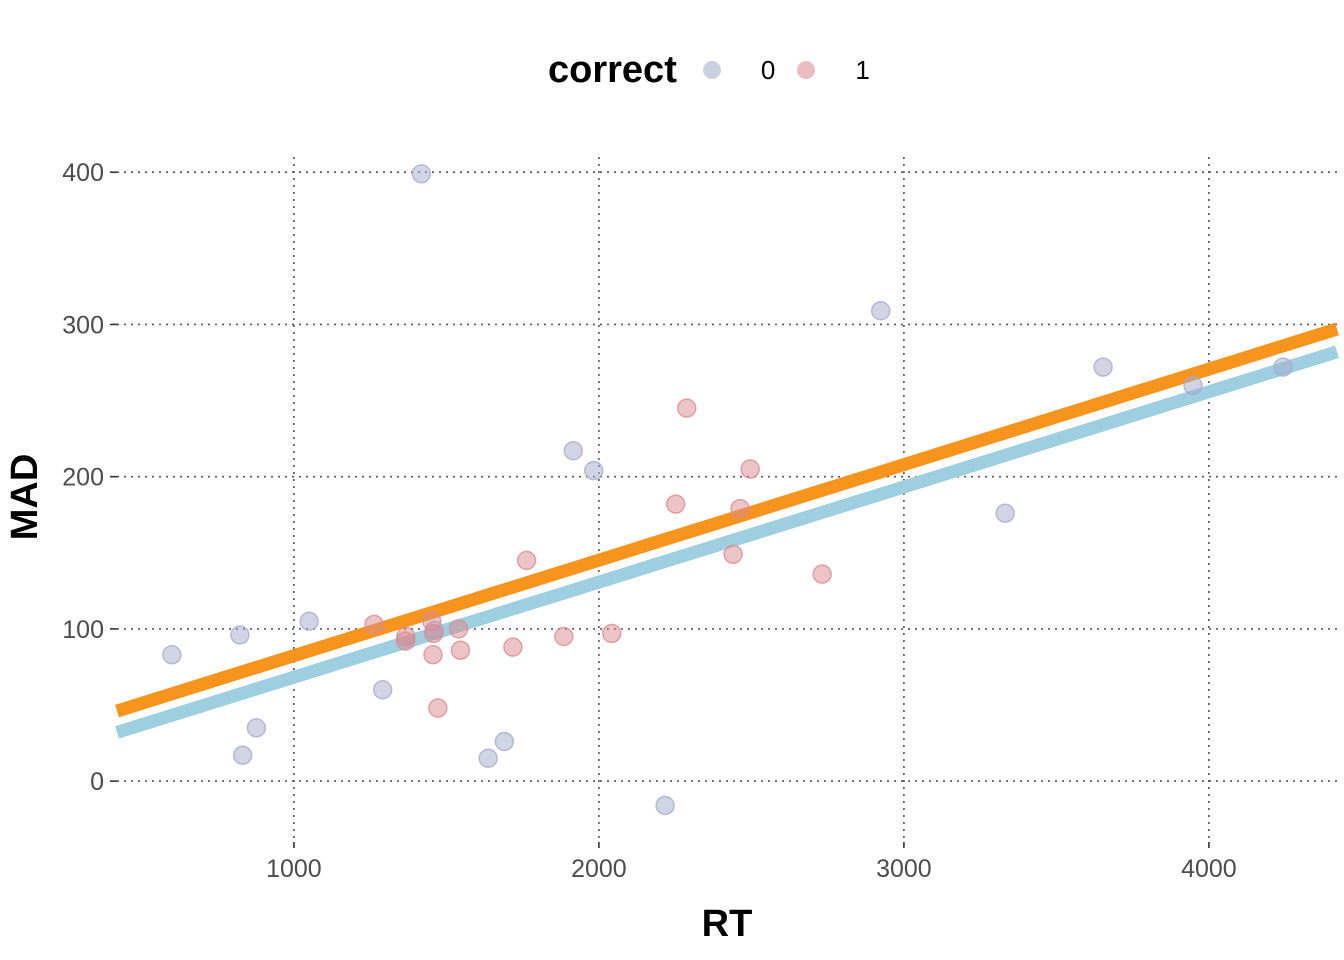  Describe the element at coordinates (739, 70) in the screenshot. I see `legend-item-0: 0` at that location.